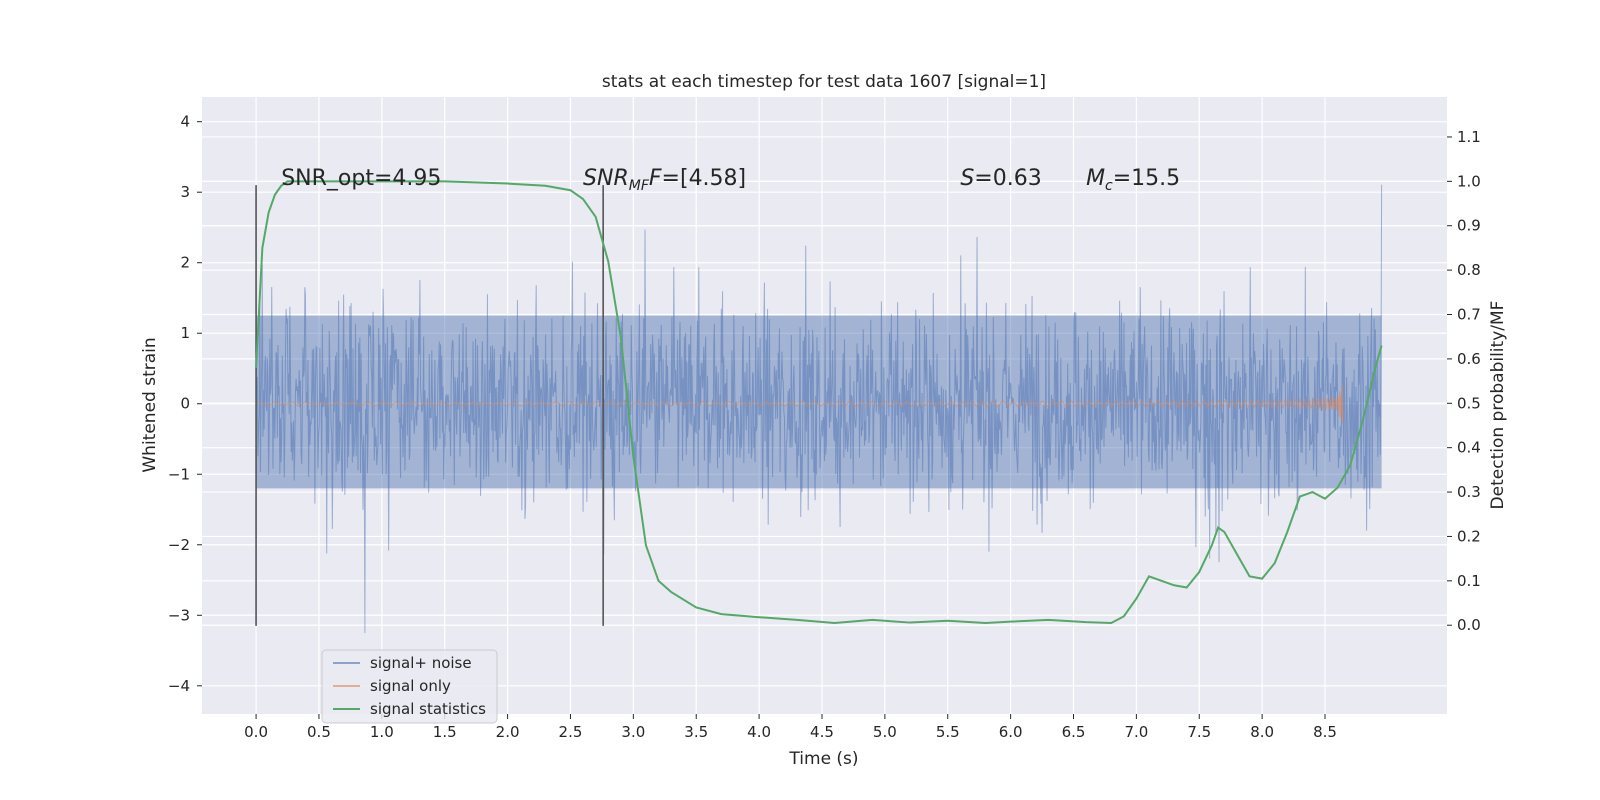  I want to click on annotation-part: SNR, so click(606, 178).